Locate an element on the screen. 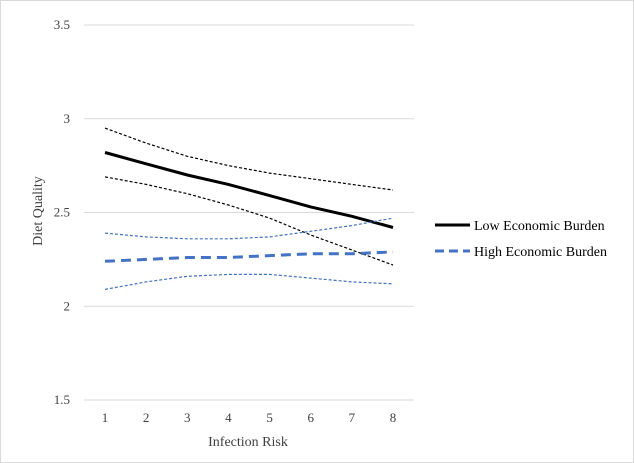 Image resolution: width=634 pixels, height=463 pixels. y-tick-label: 1.5 is located at coordinates (62, 399).